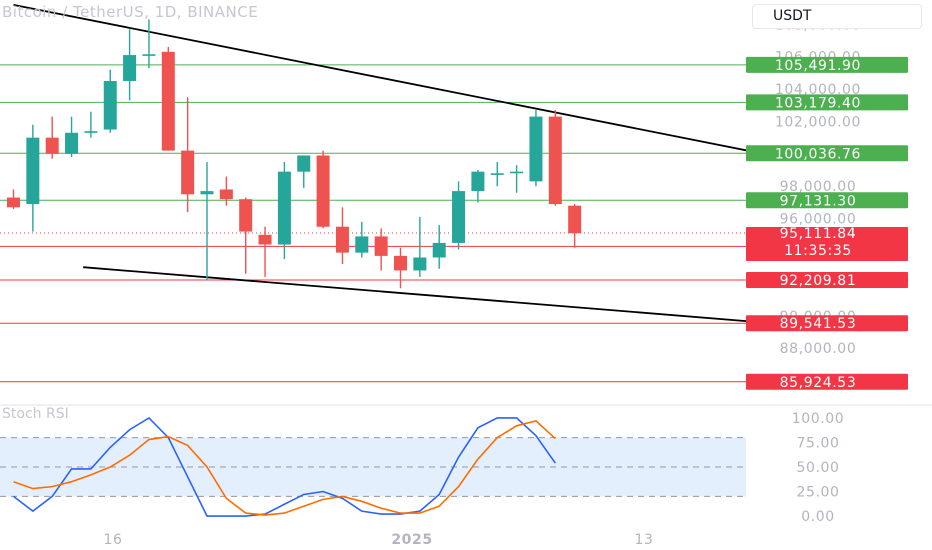  I want to click on level-price-text: 85,924.53, so click(818, 383).